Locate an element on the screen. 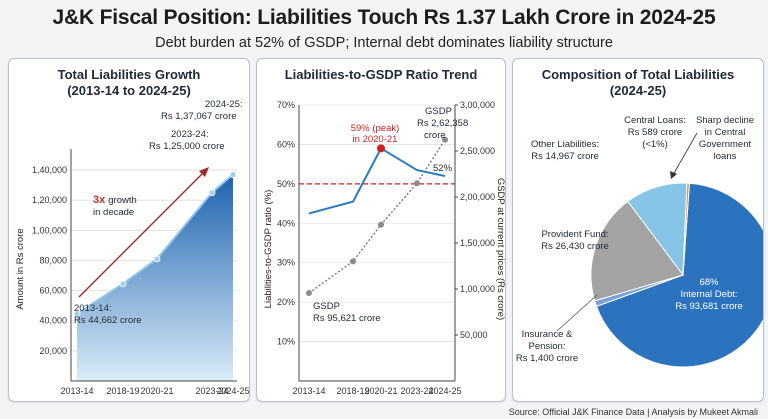 This screenshot has height=419, width=768. ratio-peak-point is located at coordinates (381, 148).